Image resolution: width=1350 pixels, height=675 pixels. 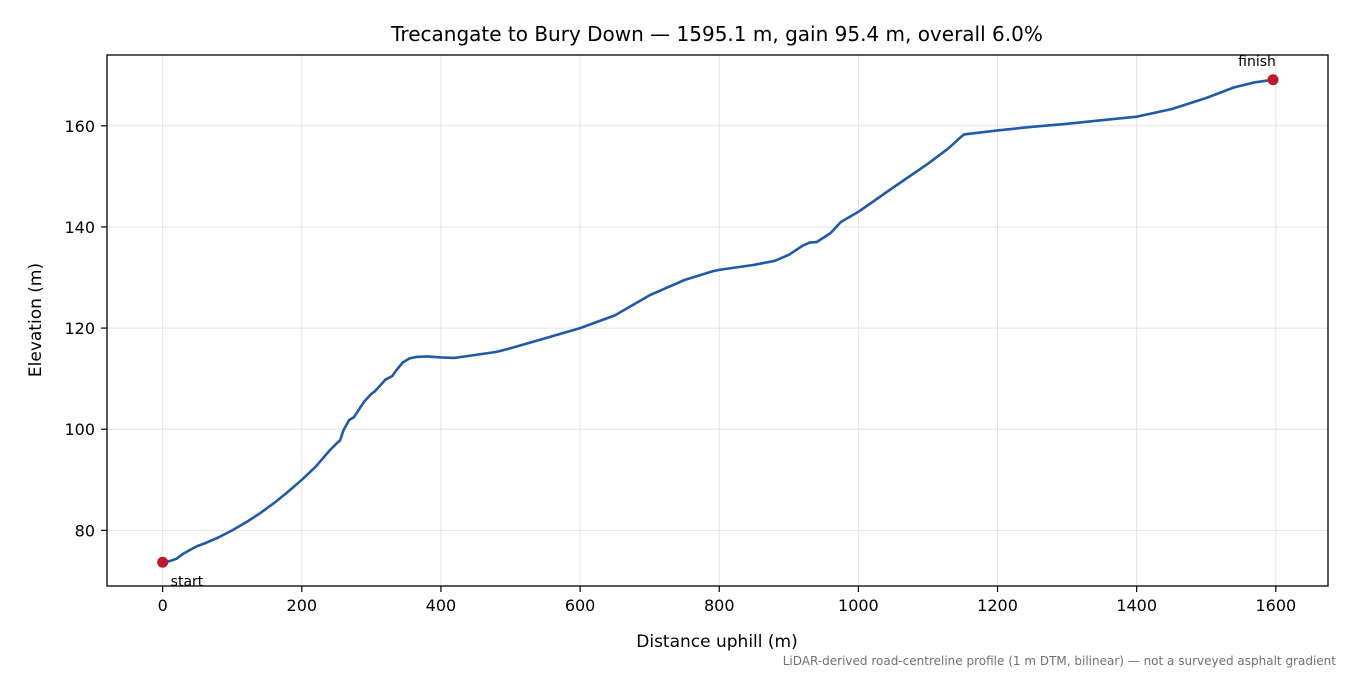 What do you see at coordinates (716, 642) in the screenshot?
I see `x-axis-title: Distance uphill (m)` at bounding box center [716, 642].